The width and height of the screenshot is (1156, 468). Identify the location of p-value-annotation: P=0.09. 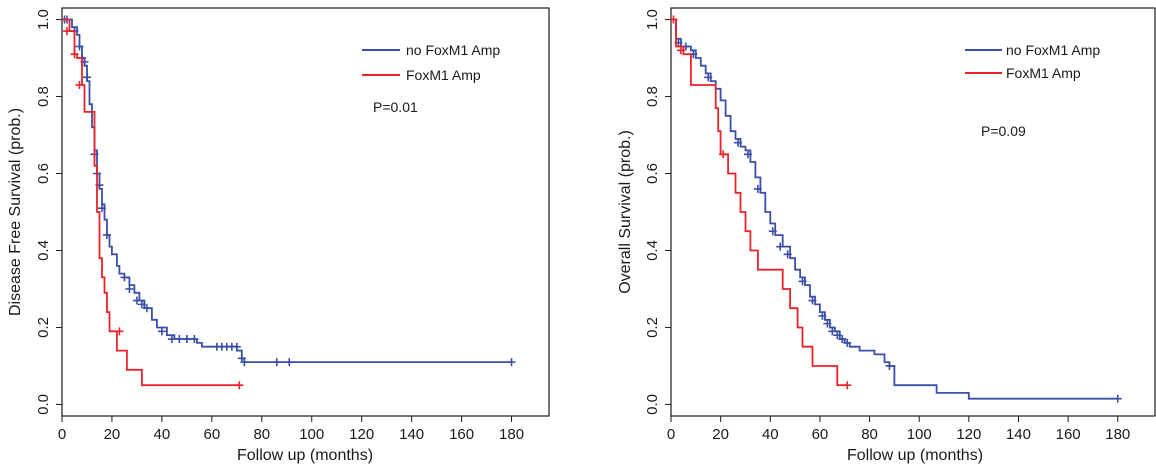
(1003, 131).